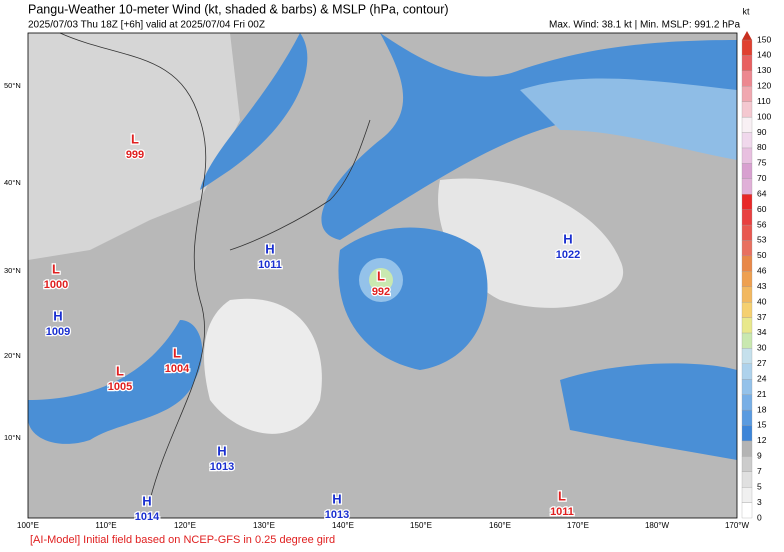 The height and width of the screenshot is (552, 784). Describe the element at coordinates (12, 355) in the screenshot. I see `lat-label: 20°N` at that location.